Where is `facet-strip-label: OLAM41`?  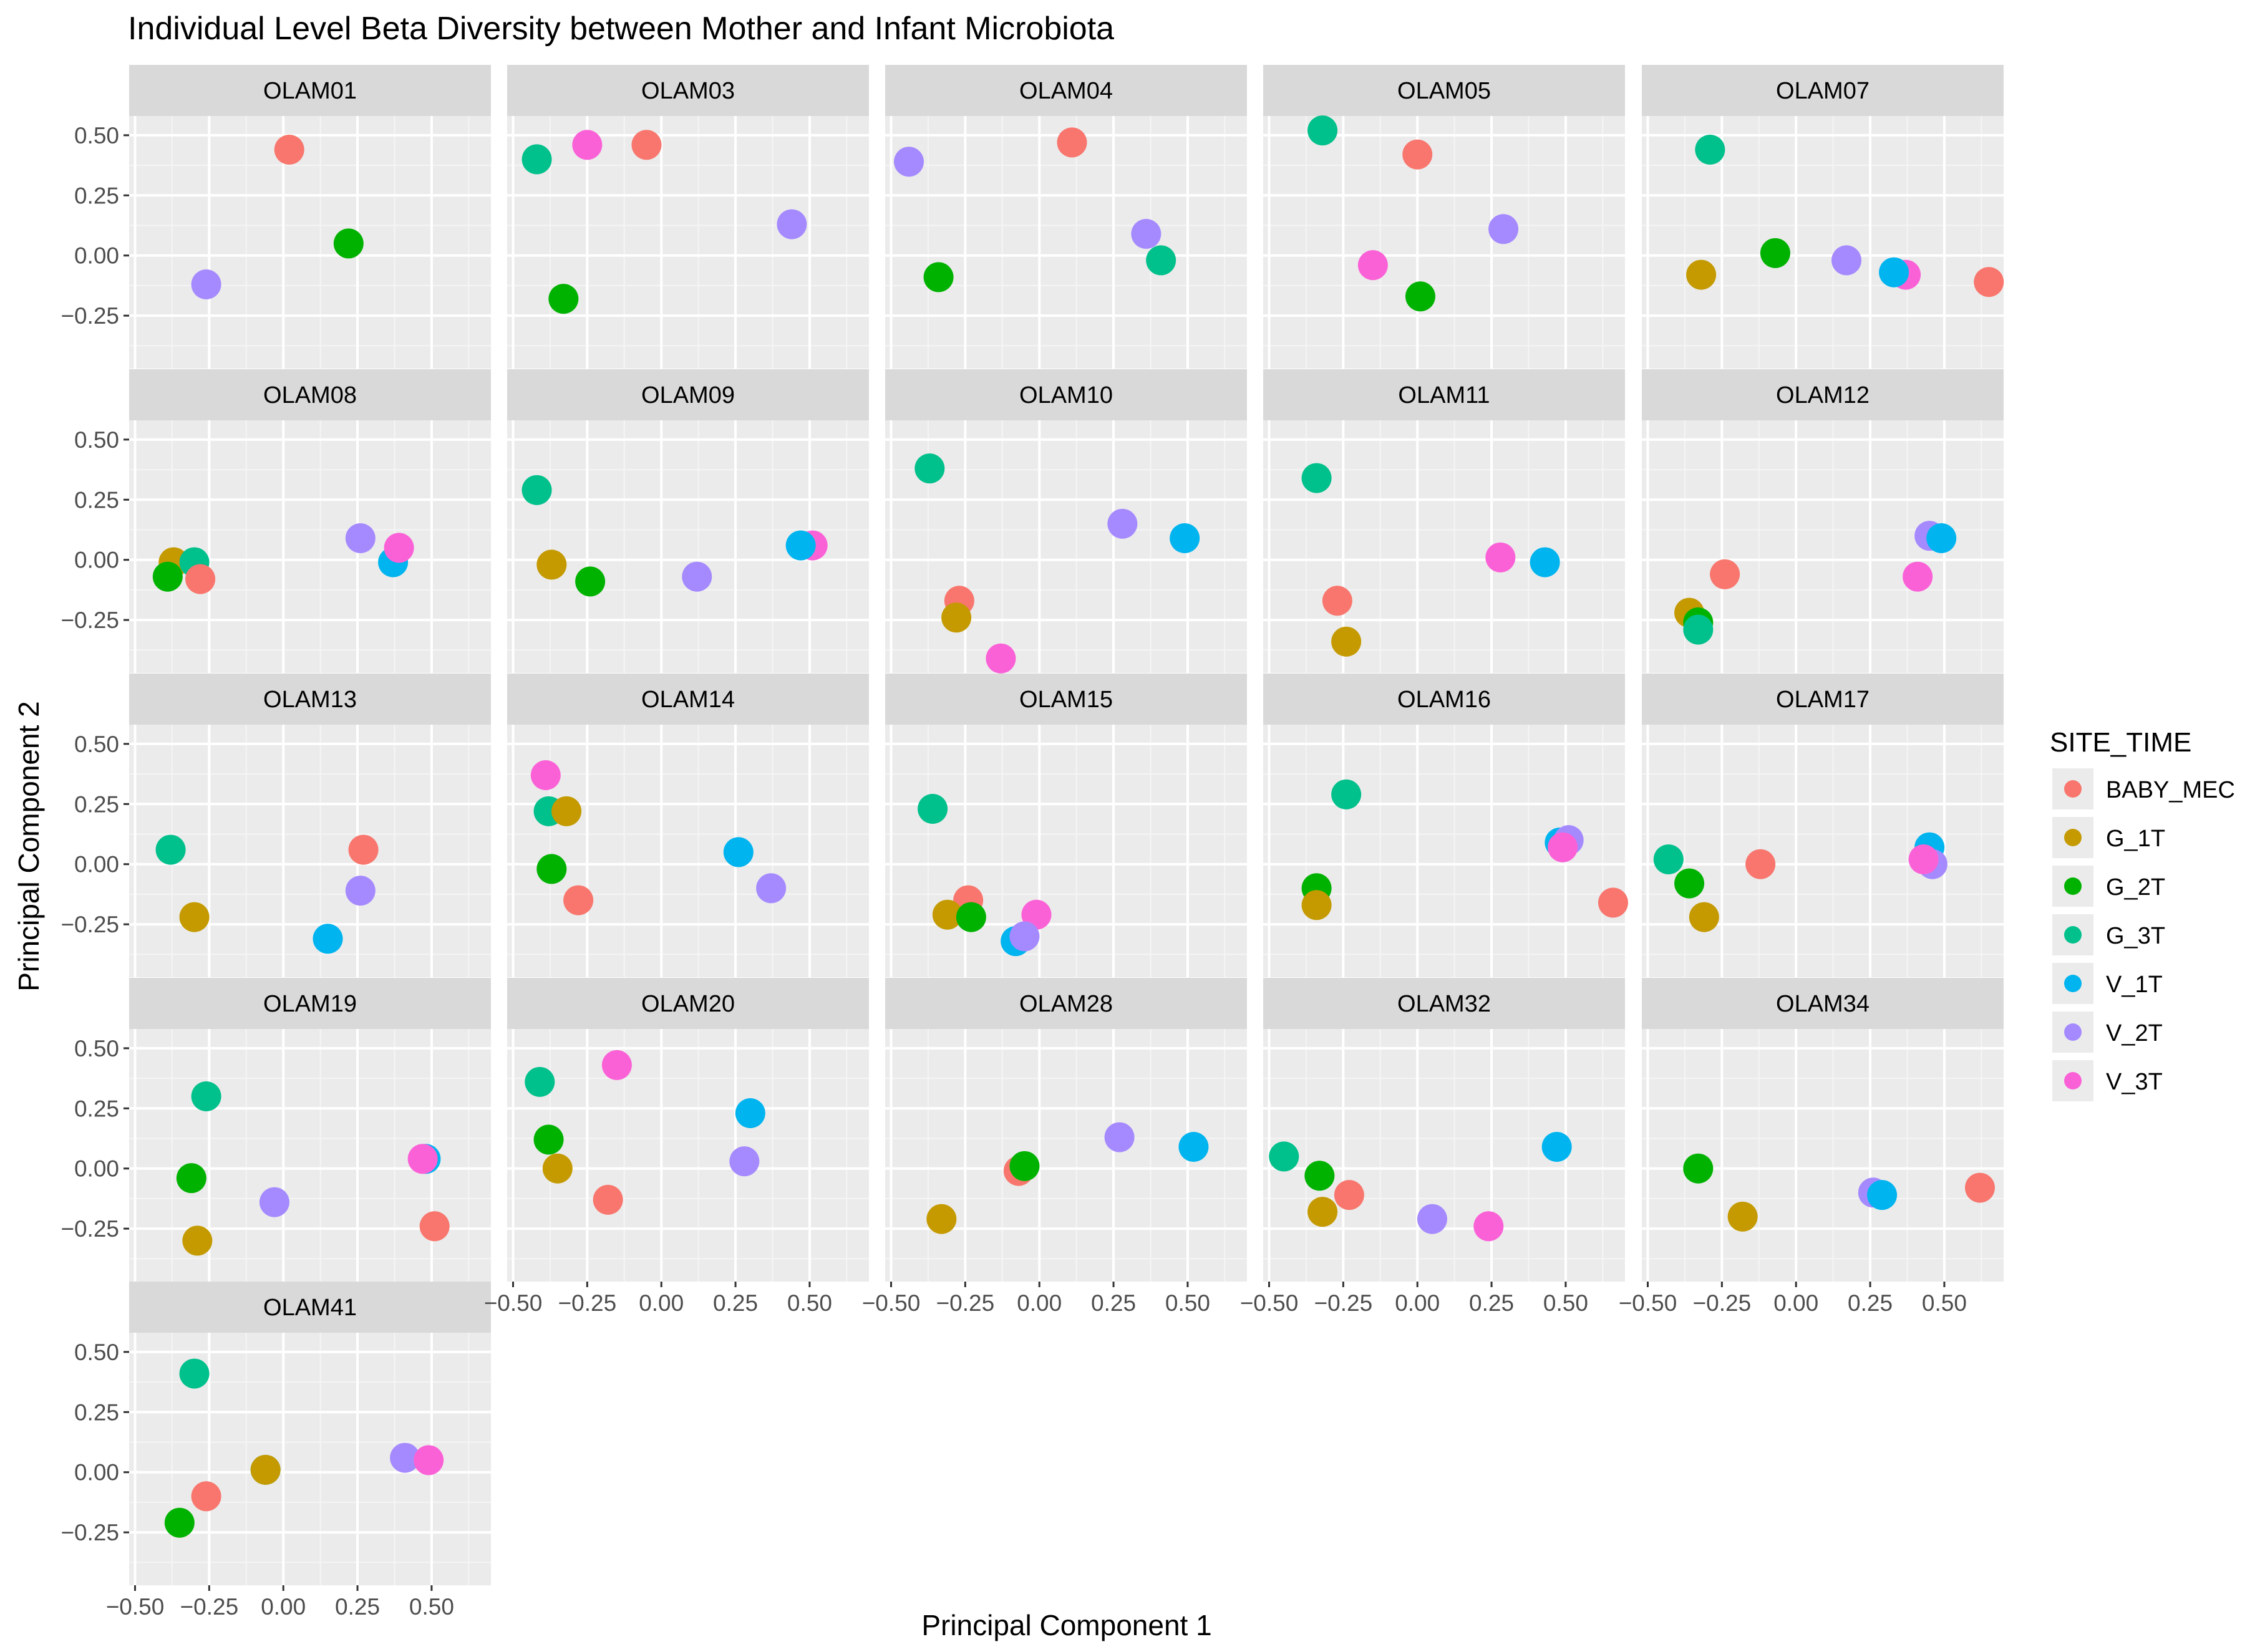 facet-strip-label: OLAM41 is located at coordinates (310, 1308).